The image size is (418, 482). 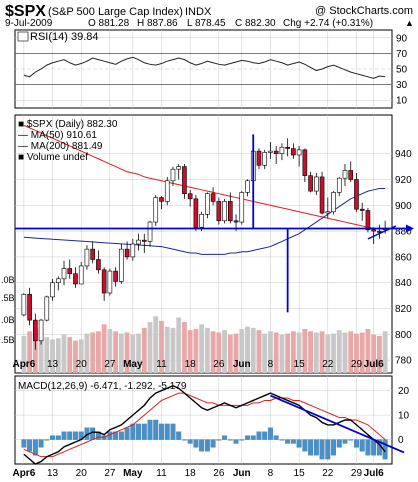 I want to click on macd-tick-label: 20, so click(x=404, y=391).